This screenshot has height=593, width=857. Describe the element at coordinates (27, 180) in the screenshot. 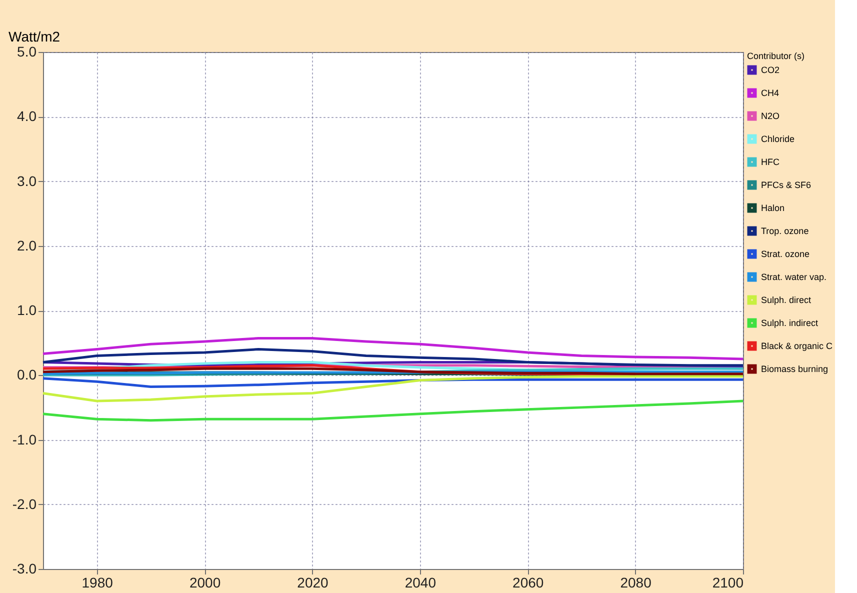

I see `y-tick-label: 3.0` at that location.